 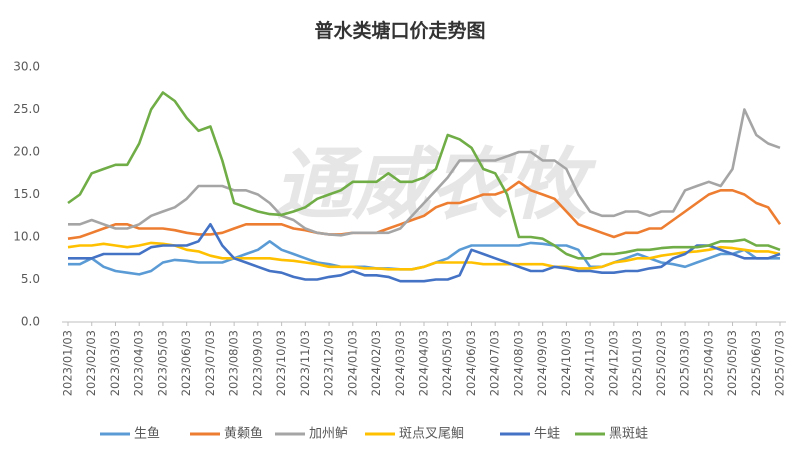 I want to click on x-tick-label: 2023/08/03, so click(x=234, y=363).